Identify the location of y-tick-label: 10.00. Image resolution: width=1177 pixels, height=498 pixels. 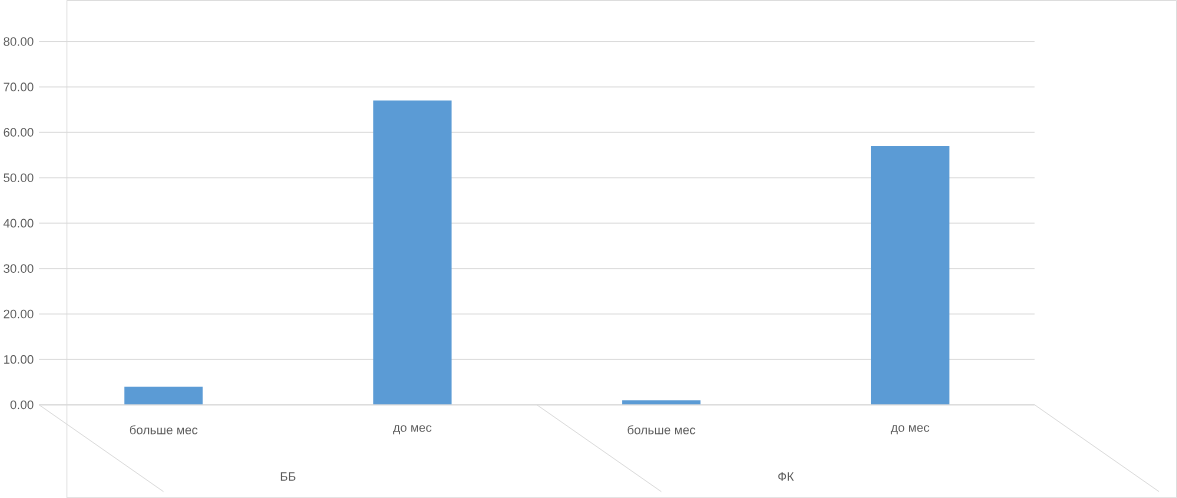
(19, 359).